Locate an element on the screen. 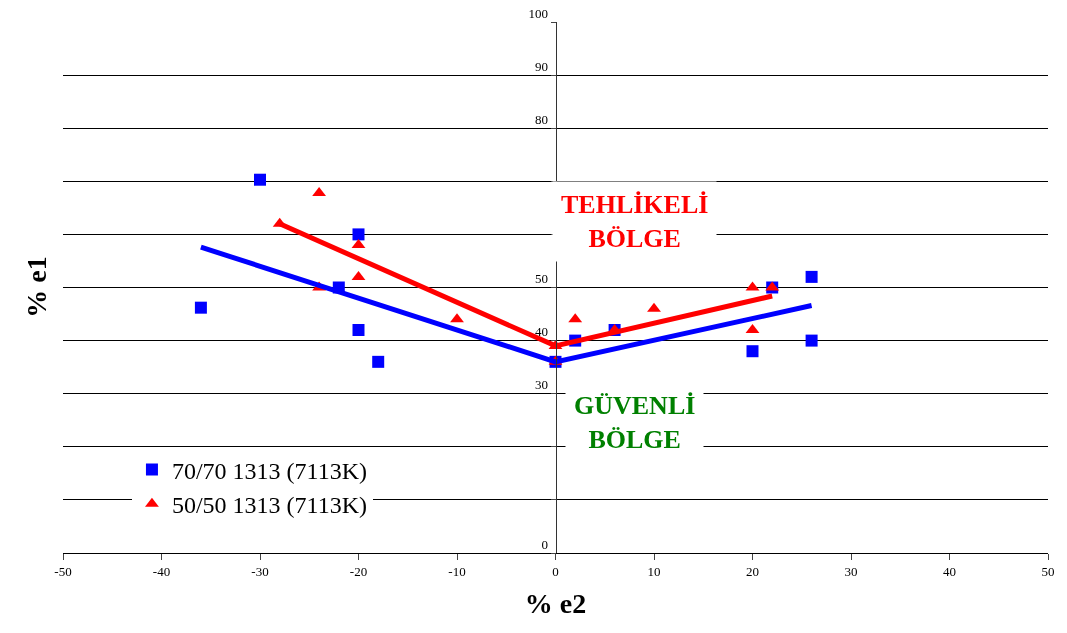 The image size is (1067, 633). x-tick-label: 10 is located at coordinates (654, 571).